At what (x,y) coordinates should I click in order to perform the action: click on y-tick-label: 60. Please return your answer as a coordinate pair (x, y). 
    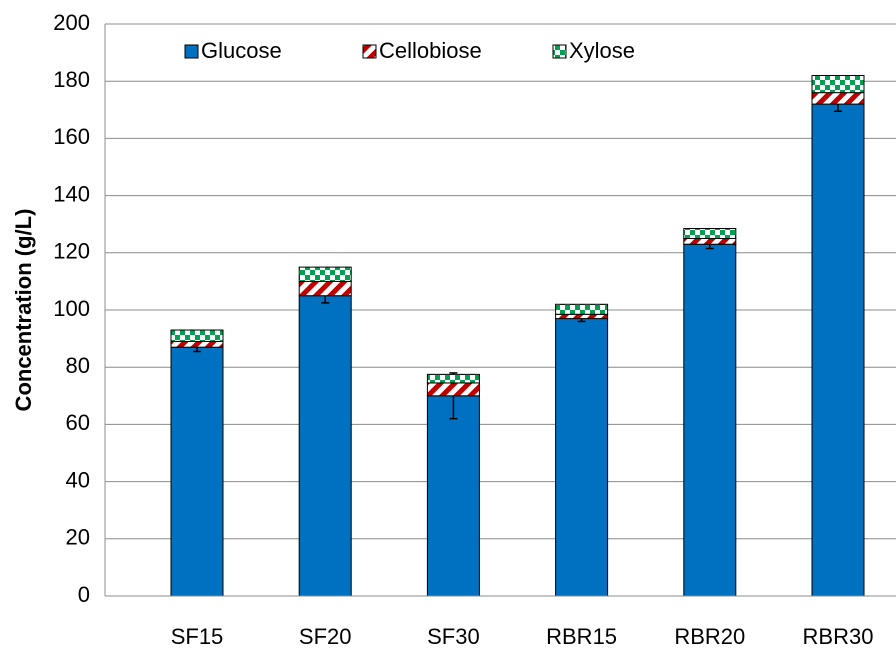
    Looking at the image, I should click on (78, 422).